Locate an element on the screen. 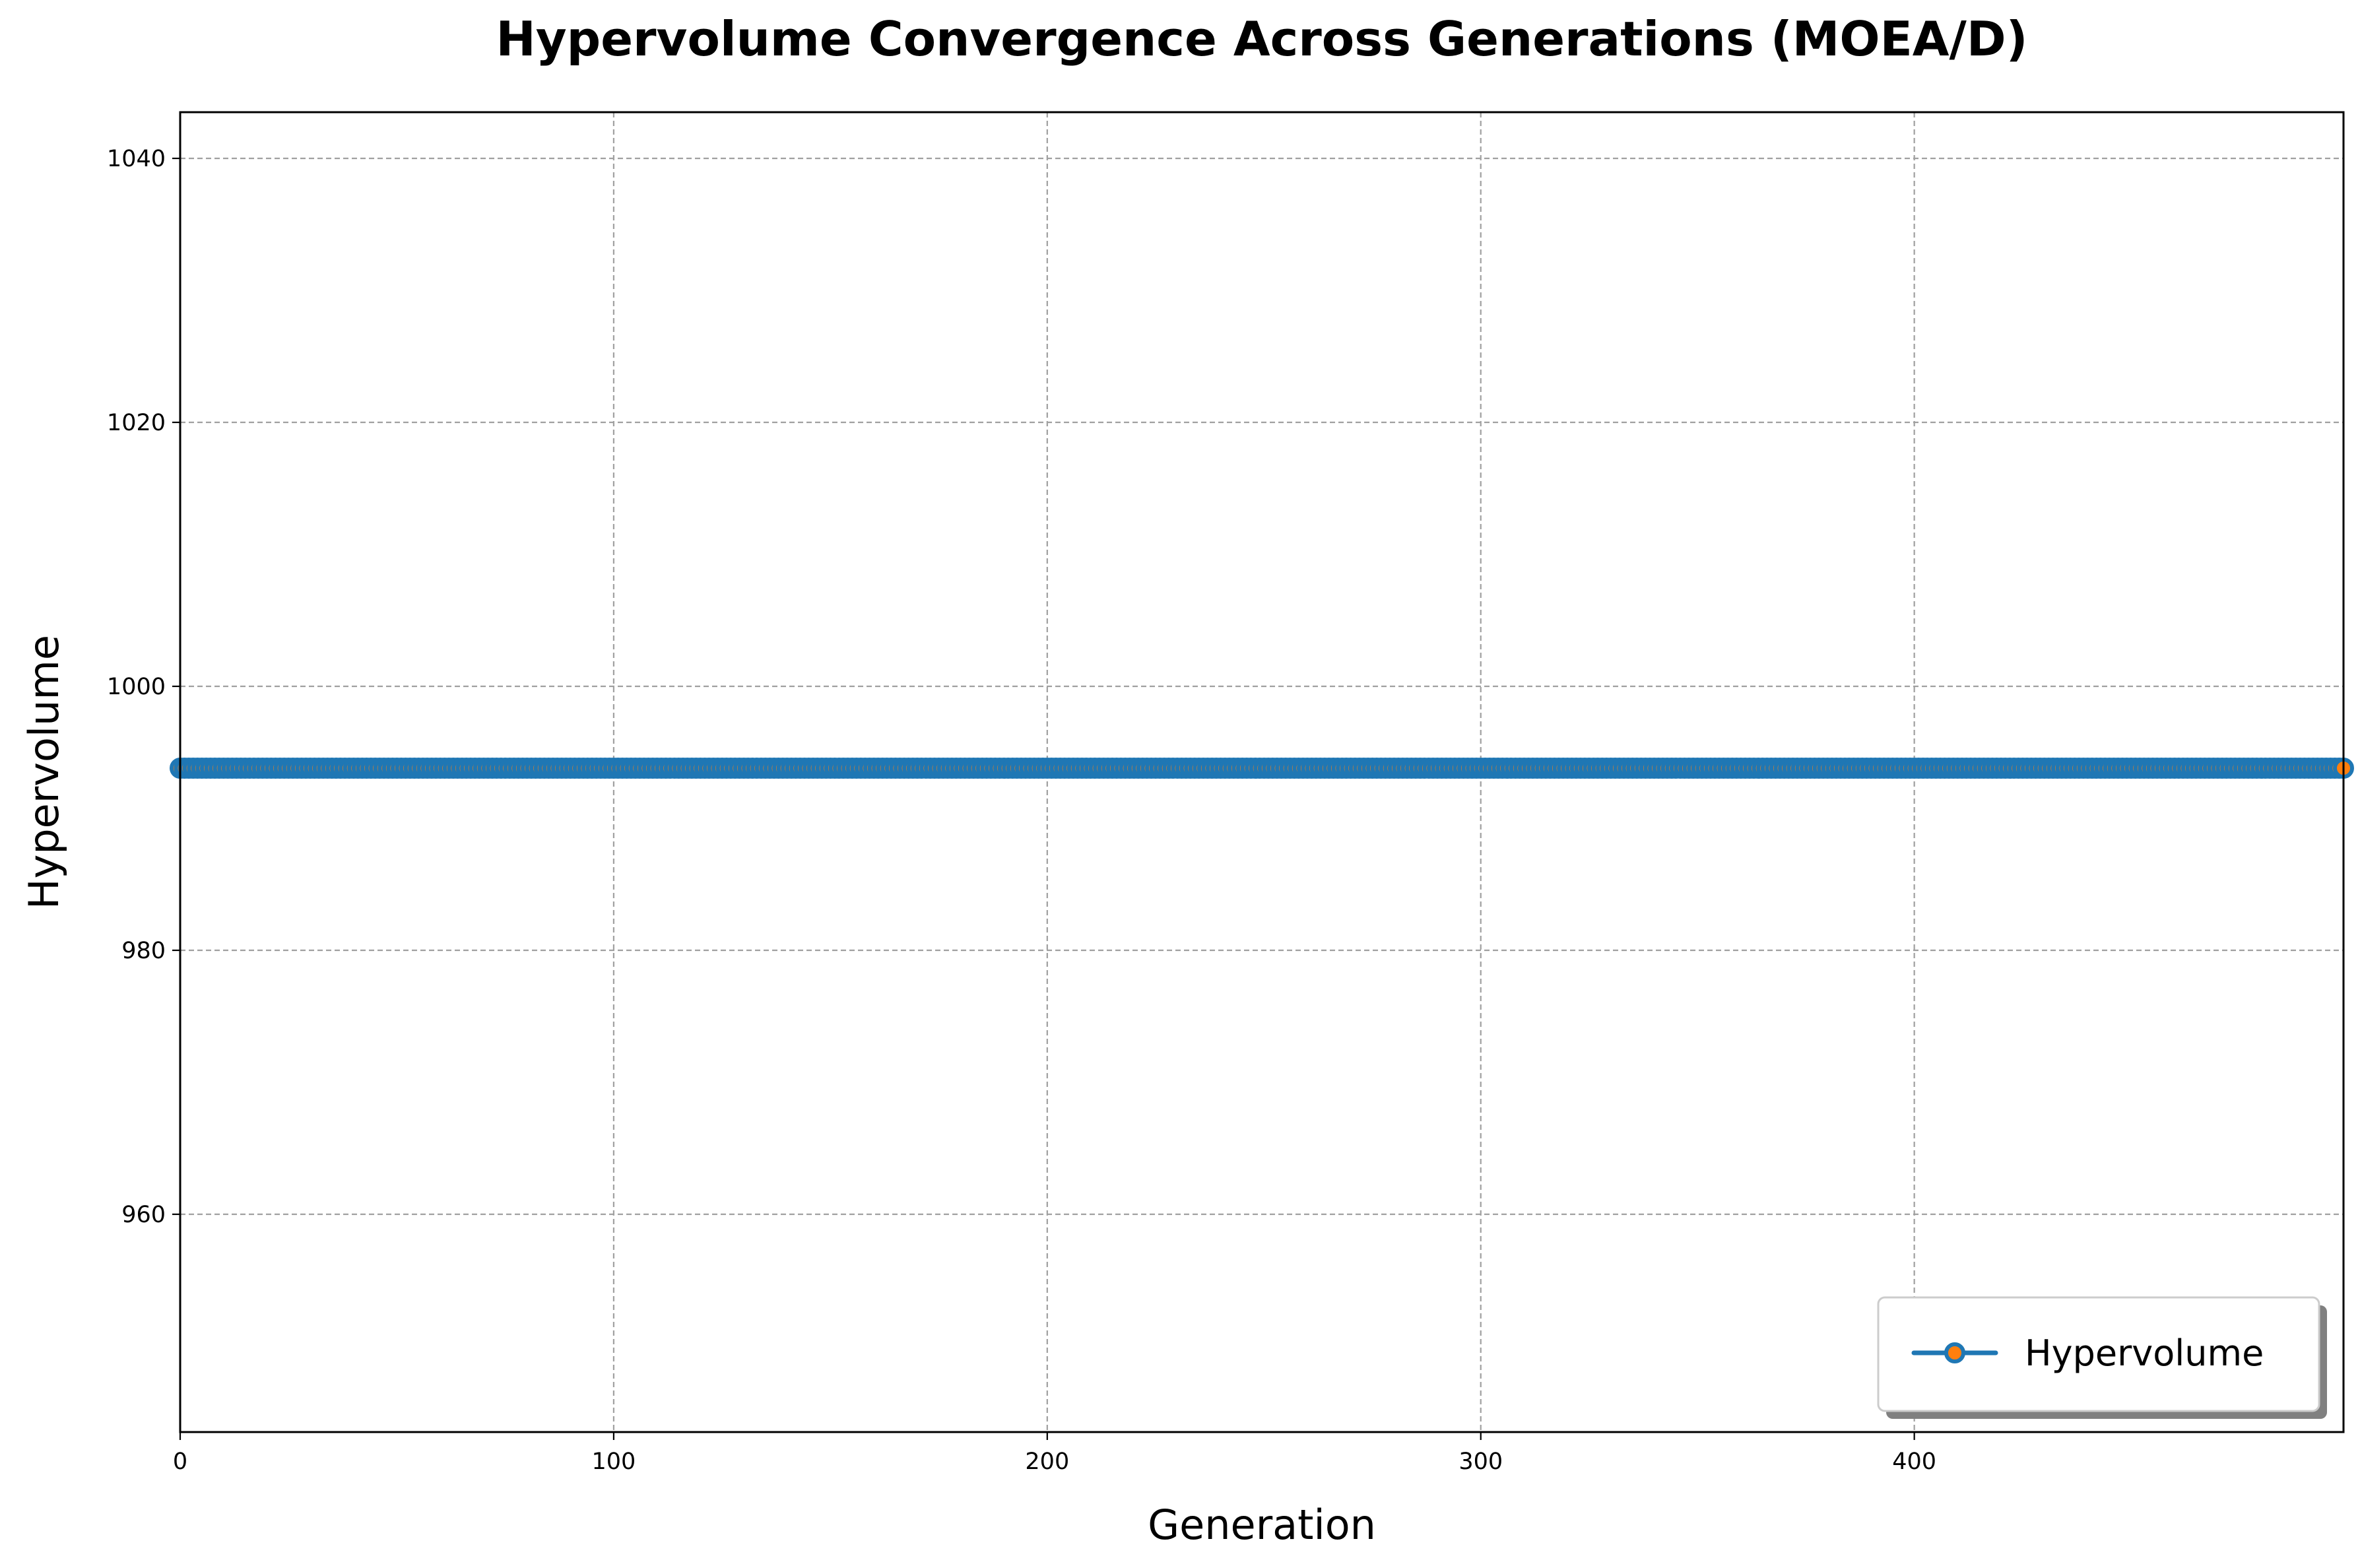  y-tick-label: 960 is located at coordinates (143, 1215).